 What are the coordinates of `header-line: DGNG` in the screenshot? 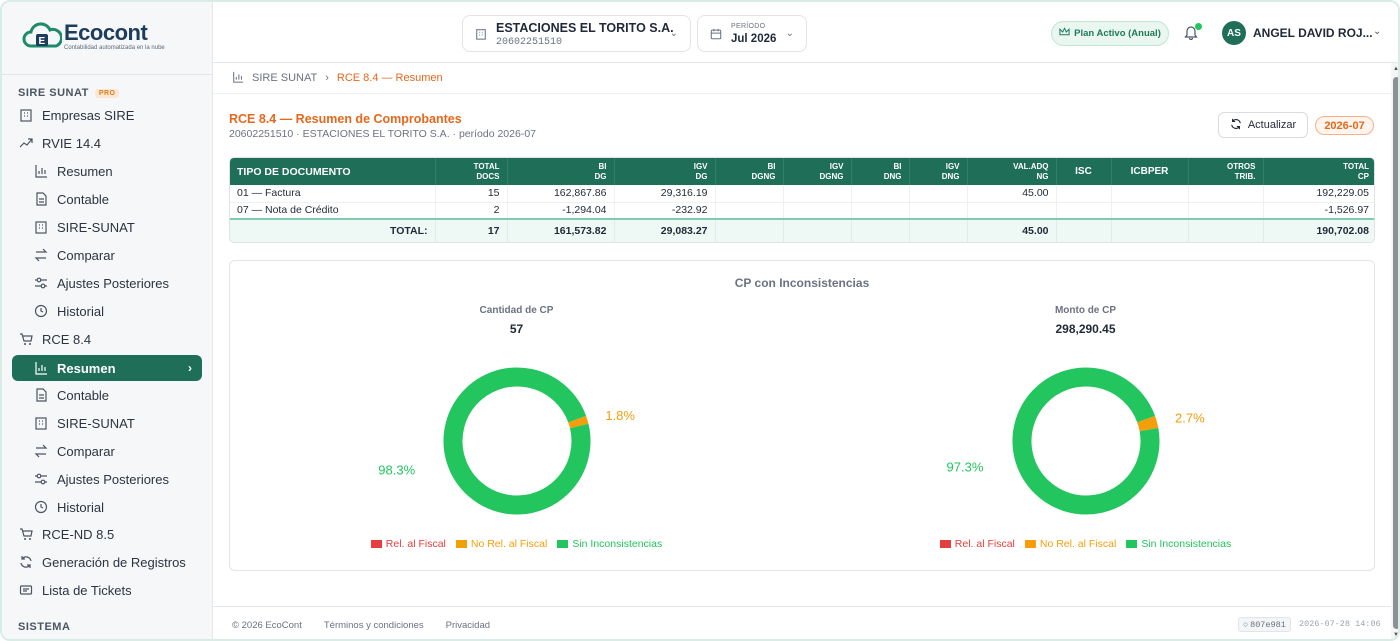 It's located at (831, 176).